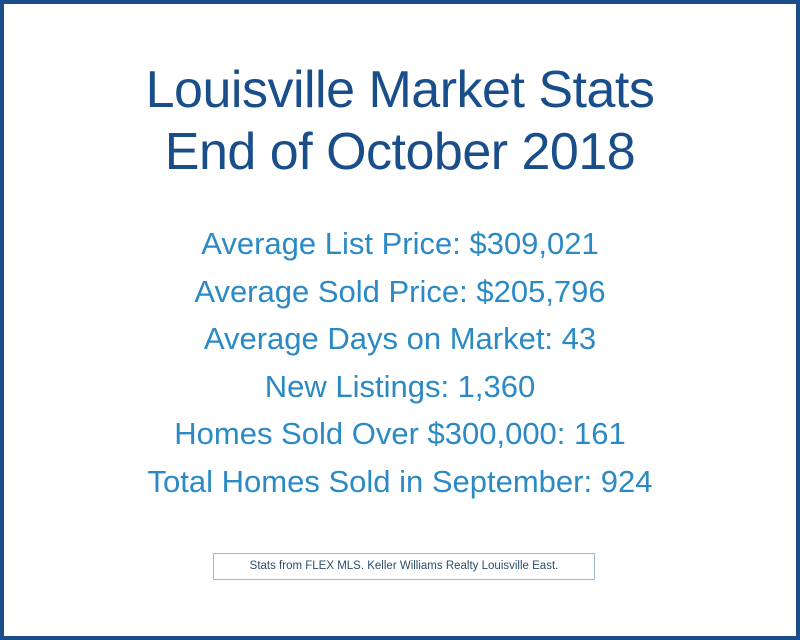 The image size is (800, 640). Describe the element at coordinates (400, 338) in the screenshot. I see `stat-average-days-on-market: Average Days on Market: 43` at that location.